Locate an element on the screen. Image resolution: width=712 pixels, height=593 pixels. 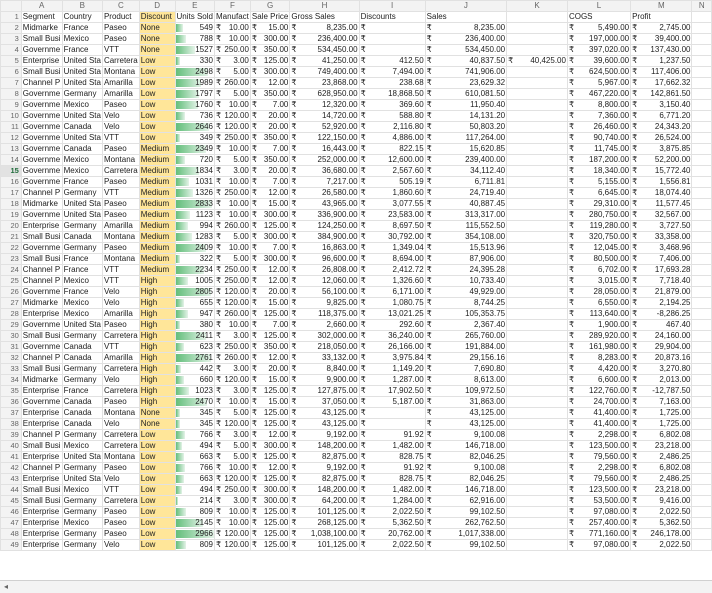
cell: Mexico is located at coordinates (82, 446).